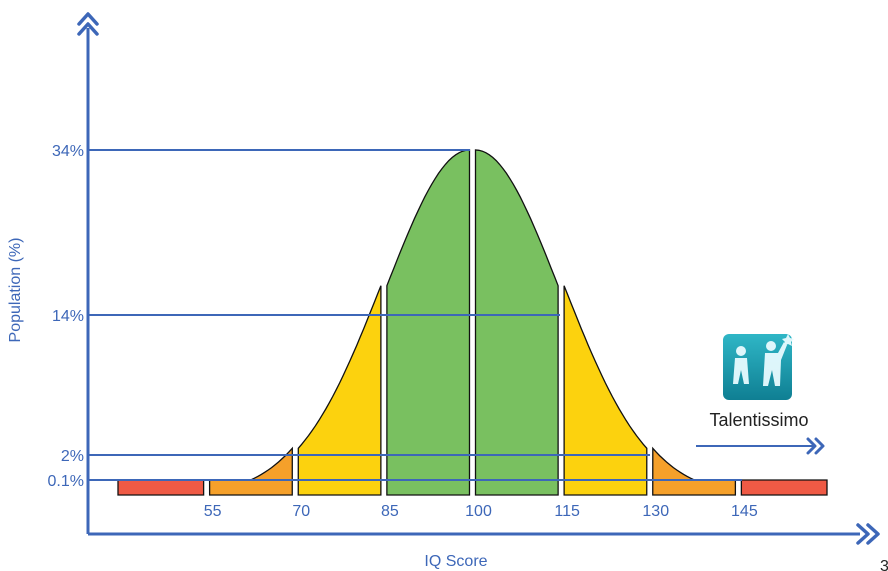  Describe the element at coordinates (758, 420) in the screenshot. I see `logo-name: Talentissimo` at that location.